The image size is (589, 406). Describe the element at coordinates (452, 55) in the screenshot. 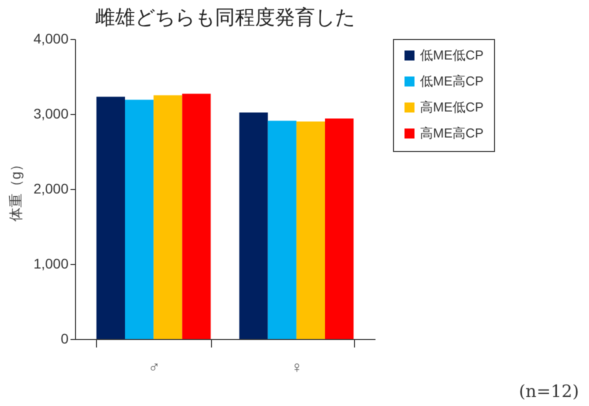

I see `legend-label: 低ME低CP` at that location.